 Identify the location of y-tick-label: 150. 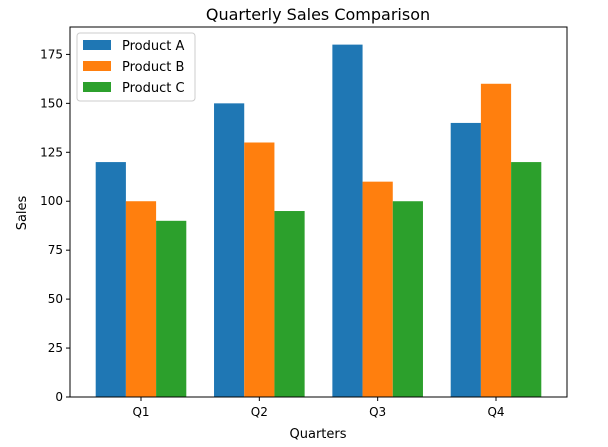
(51, 103).